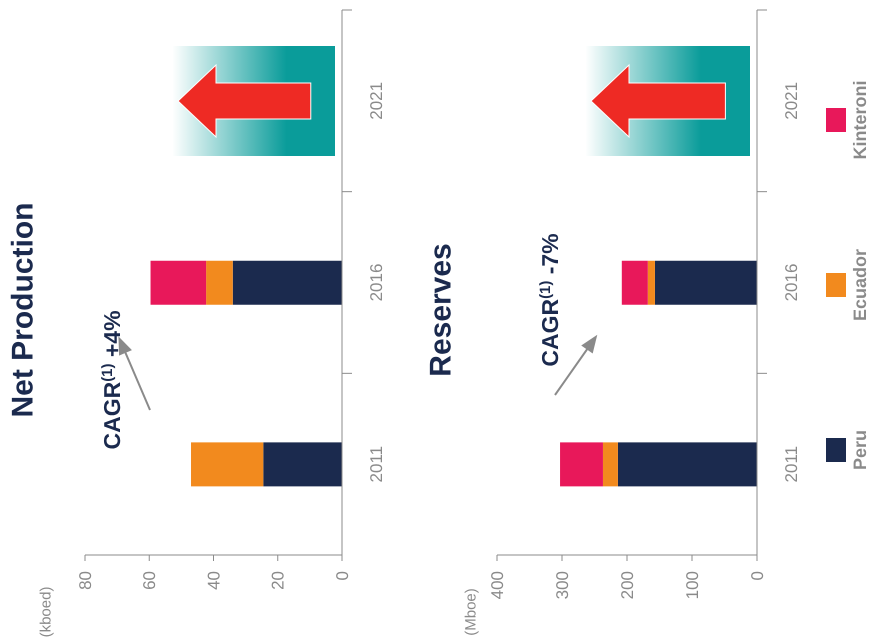 This screenshot has width=873, height=643. Describe the element at coordinates (23, 310) in the screenshot. I see `text: Net Production` at that location.